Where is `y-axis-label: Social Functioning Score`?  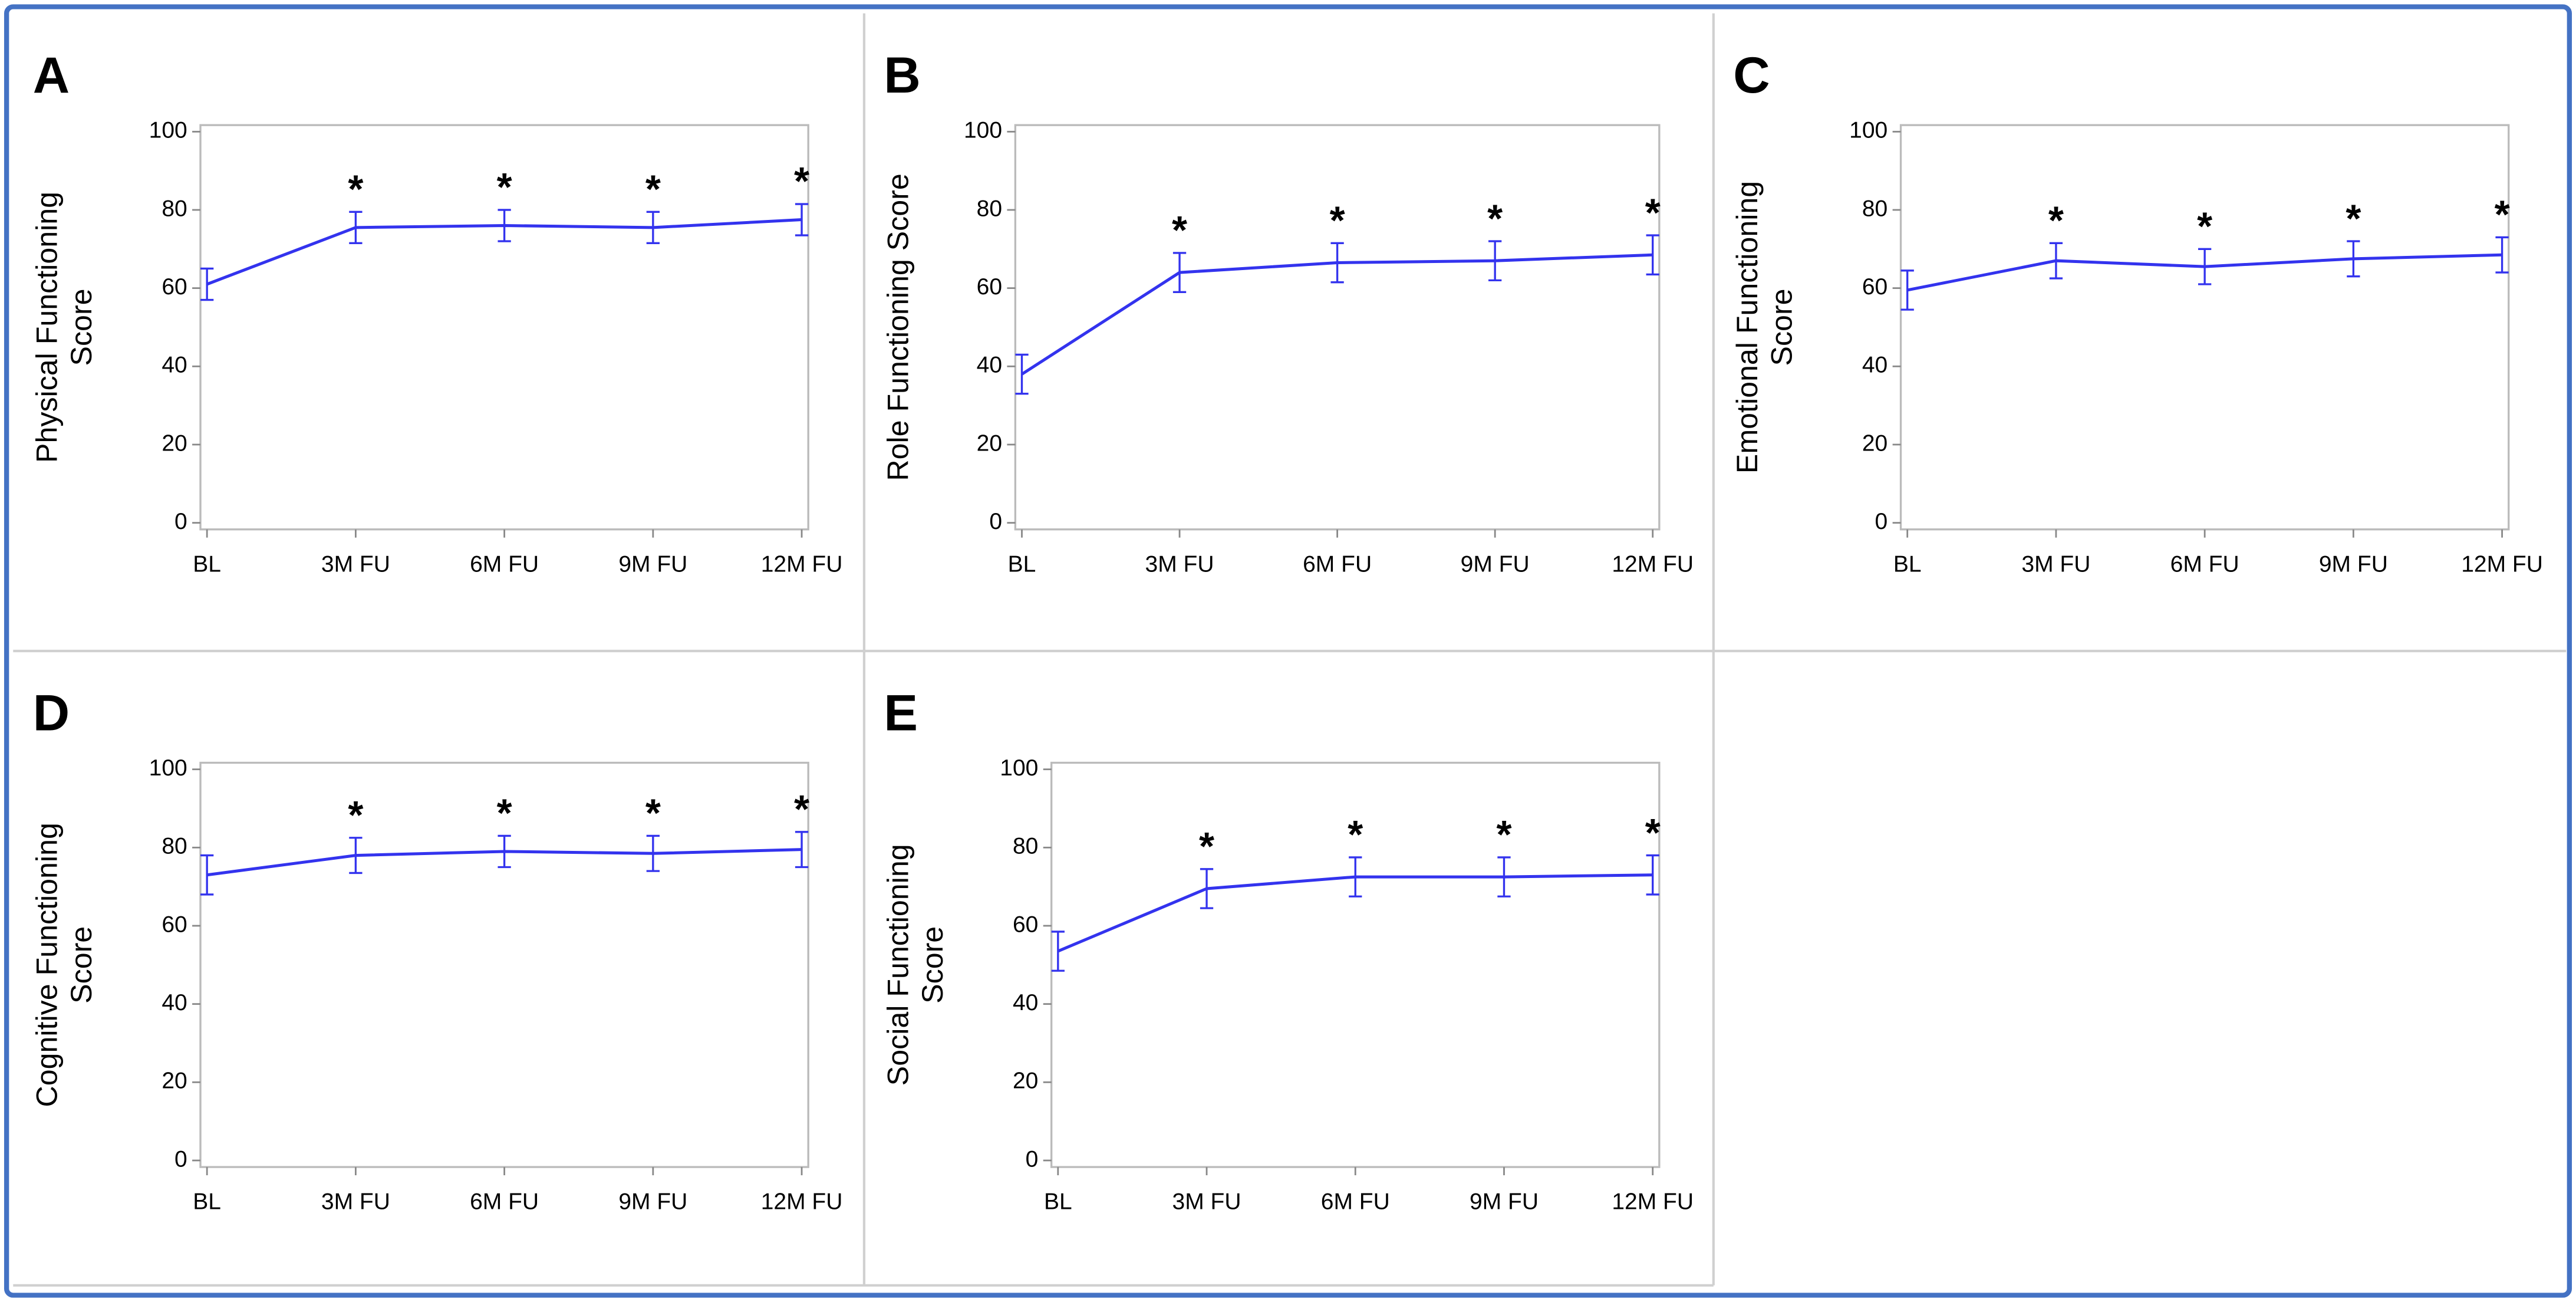 y-axis-label: Social Functioning Score is located at coordinates (916, 965).